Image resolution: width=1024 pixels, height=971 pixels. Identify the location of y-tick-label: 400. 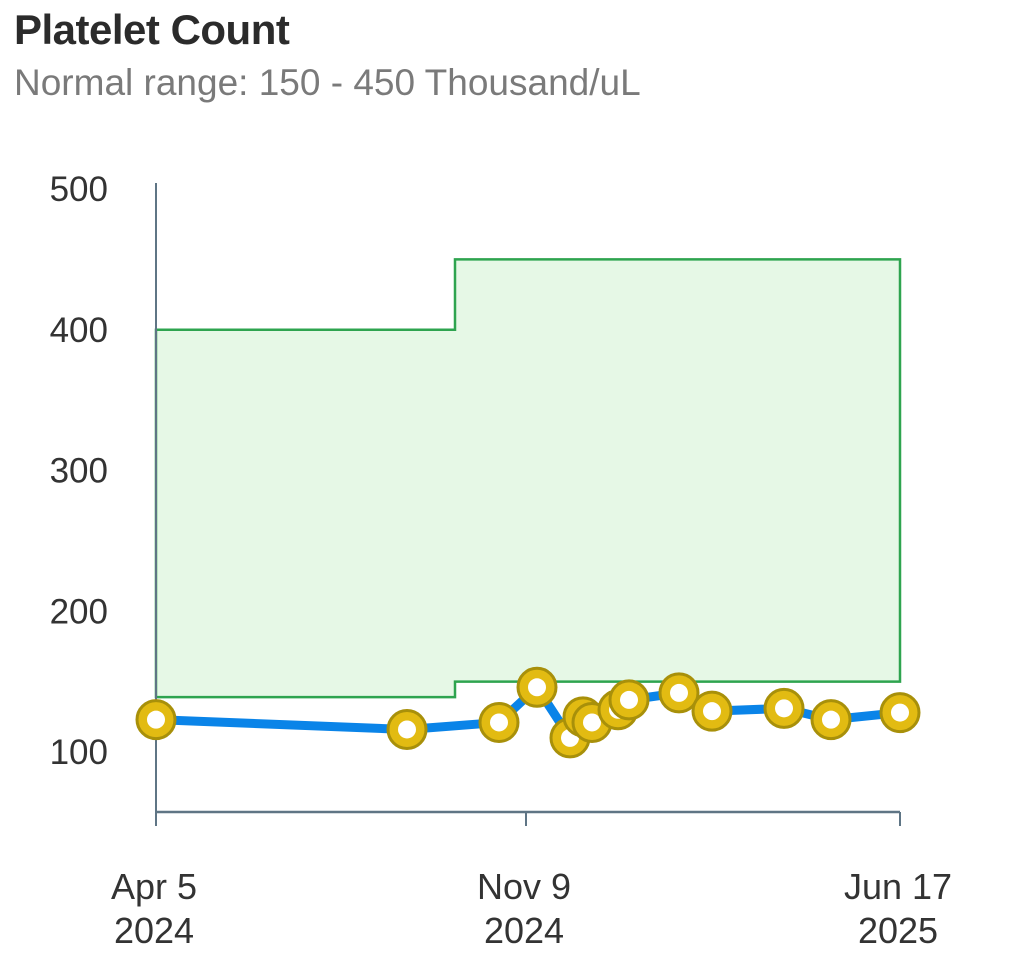
(79, 330).